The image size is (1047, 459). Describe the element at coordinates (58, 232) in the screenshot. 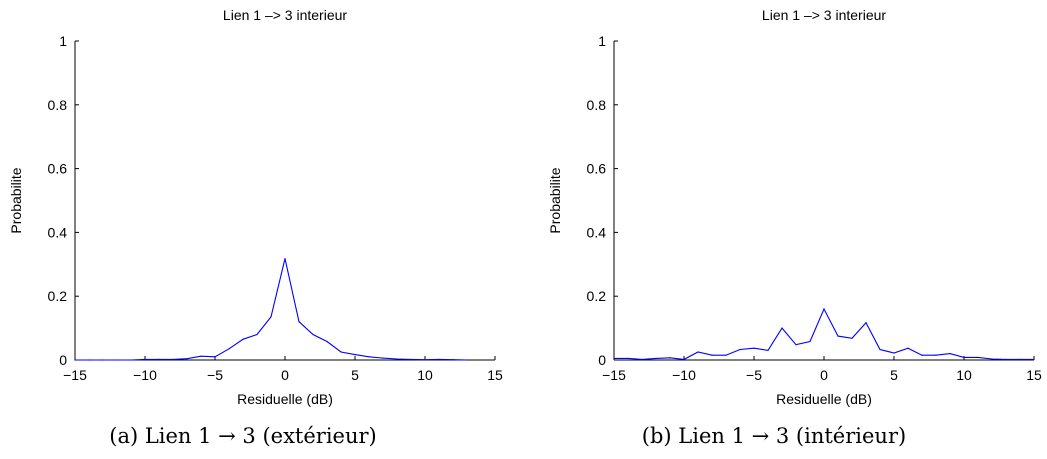

I see `y-tick-label-a: 0.4` at that location.